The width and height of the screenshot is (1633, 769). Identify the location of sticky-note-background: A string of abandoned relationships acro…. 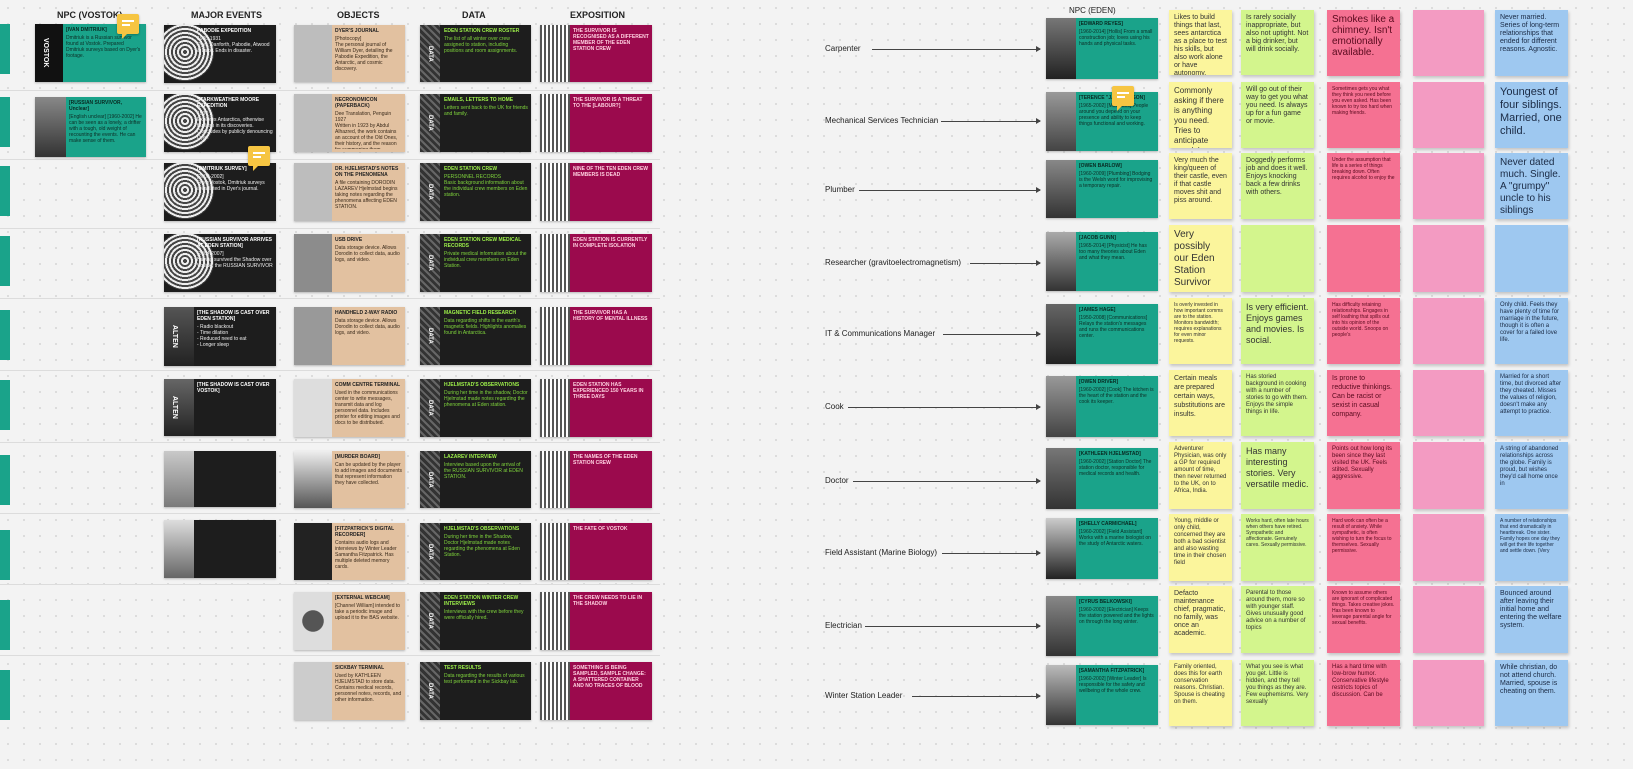
(1531, 475).